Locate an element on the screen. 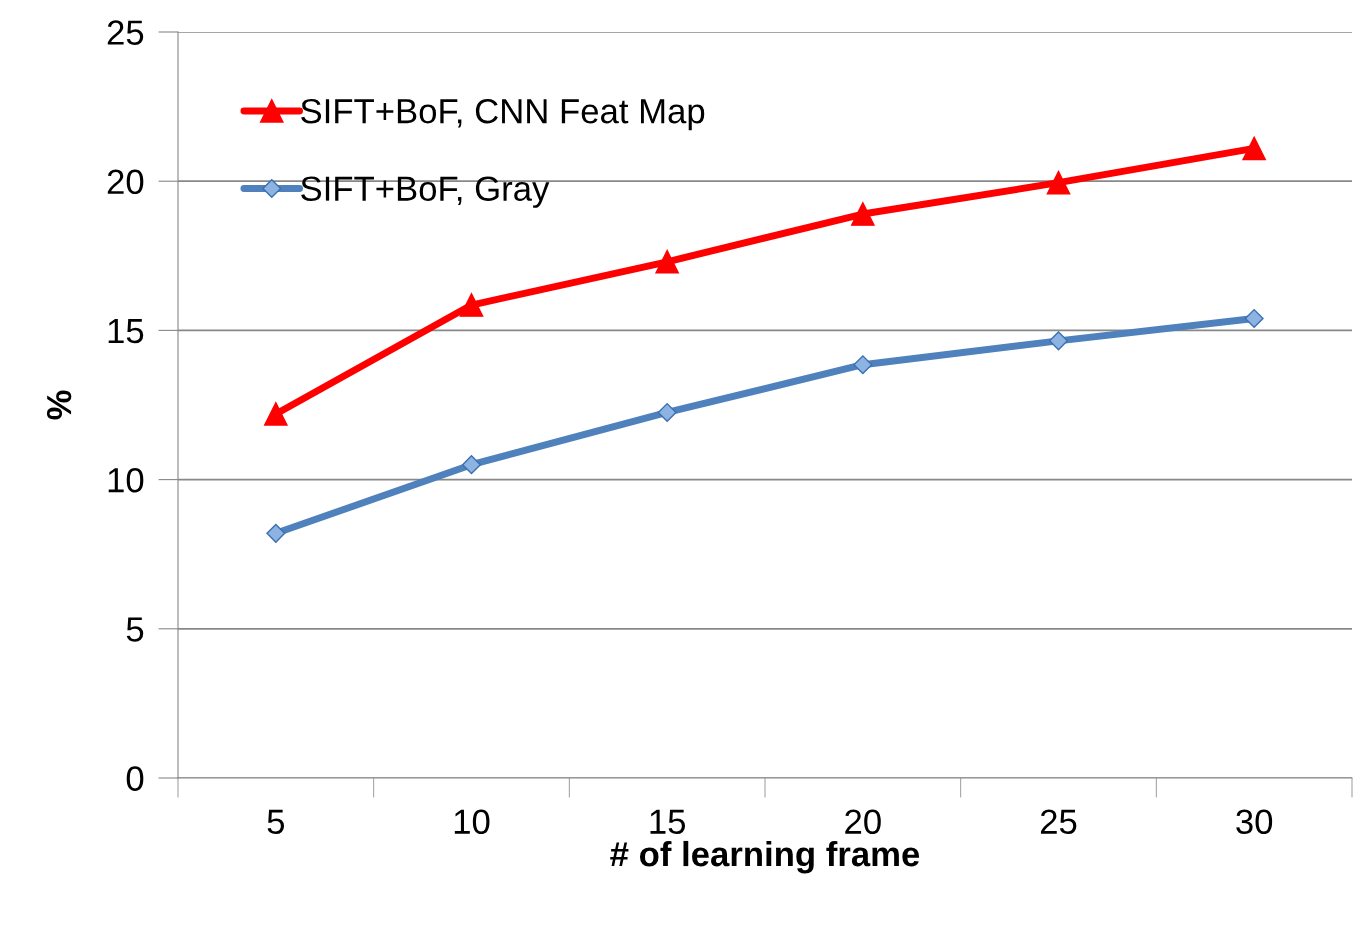  legend-label: SIFT+BoF, Gray is located at coordinates (425, 192).